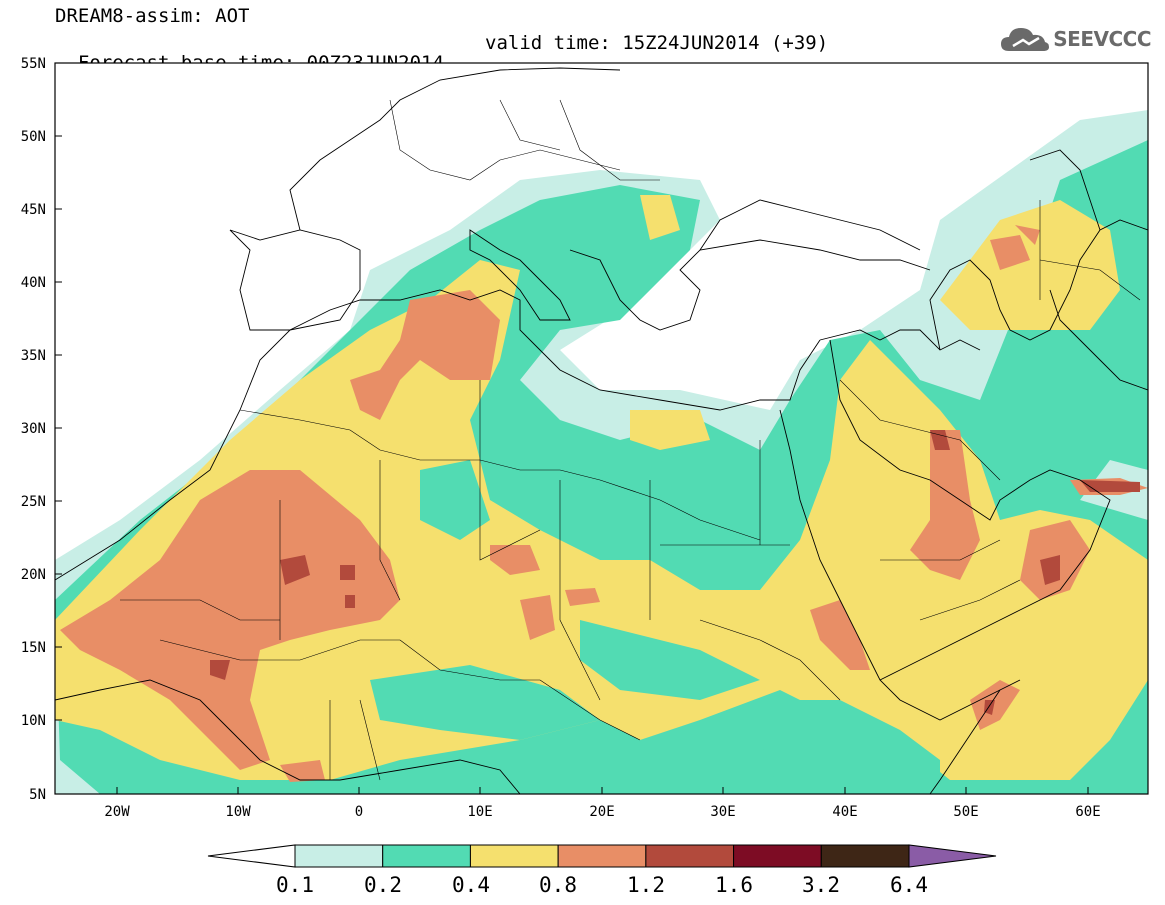 The height and width of the screenshot is (905, 1165). Describe the element at coordinates (33, 356) in the screenshot. I see `lat-label: 35N` at that location.